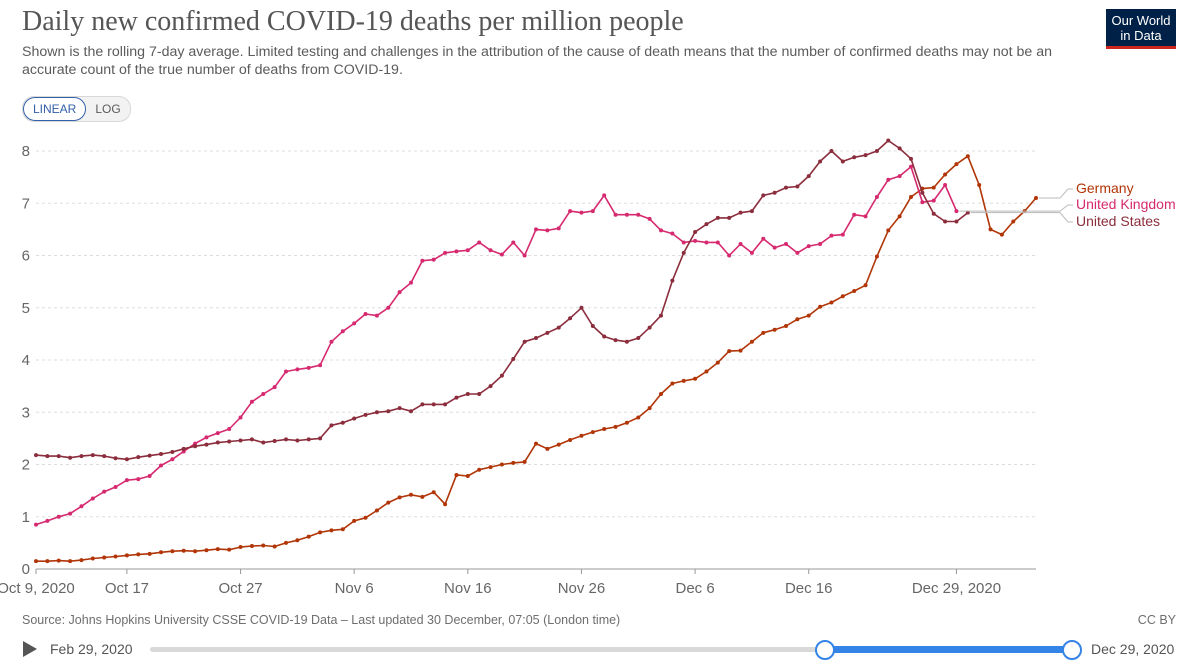 The height and width of the screenshot is (669, 1200). What do you see at coordinates (26, 151) in the screenshot?
I see `y-tick-label: 8` at bounding box center [26, 151].